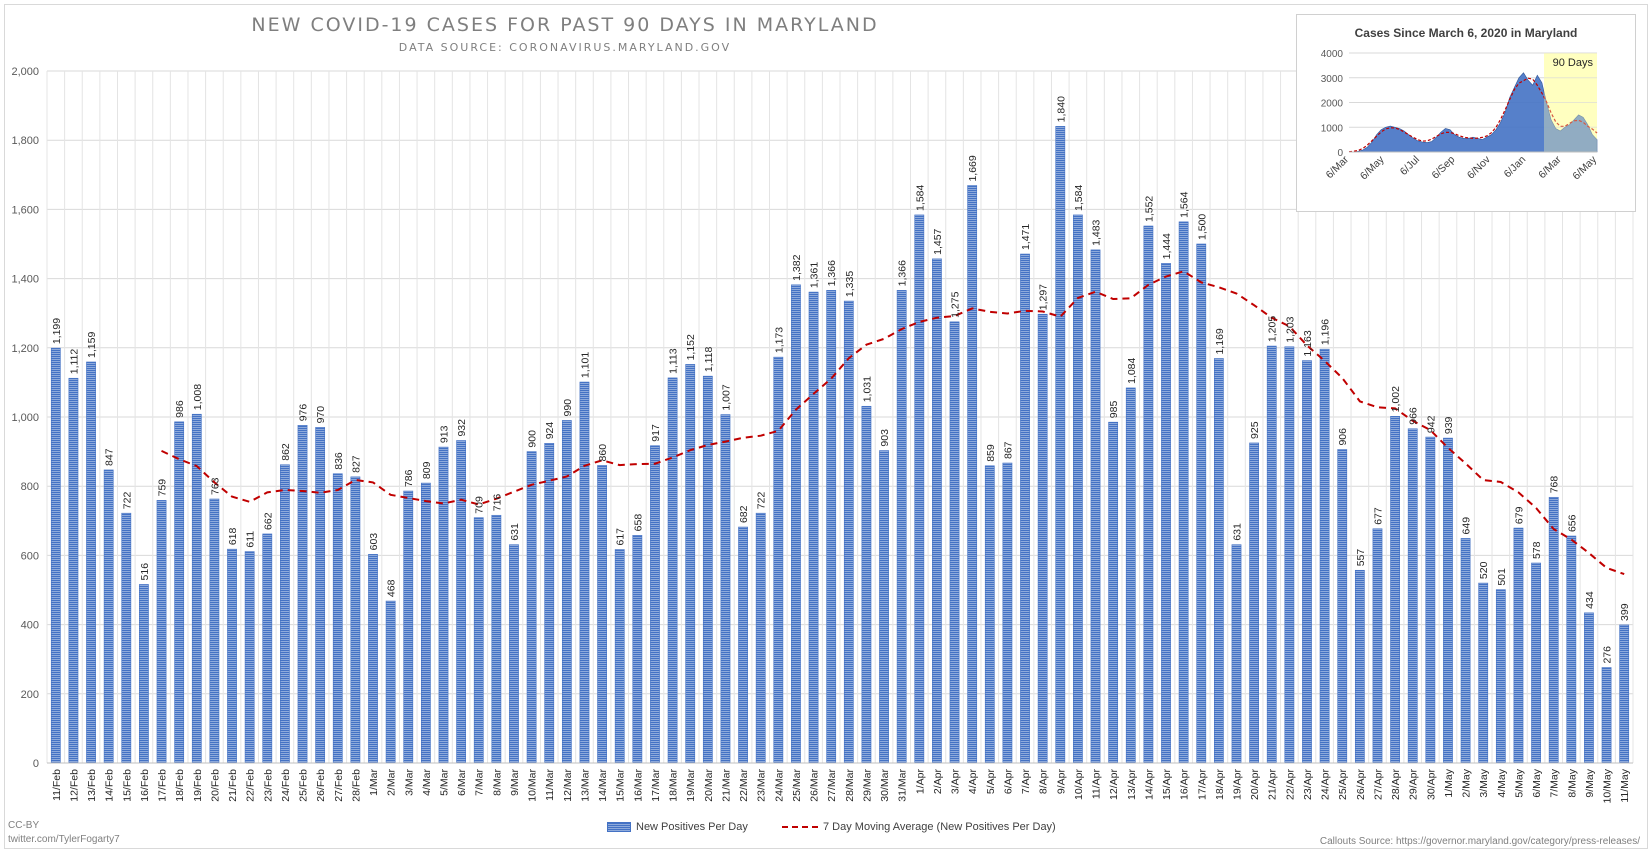 The width and height of the screenshot is (1652, 853). What do you see at coordinates (1185, 204) in the screenshot?
I see `bar-data-label: 1,564` at bounding box center [1185, 204].